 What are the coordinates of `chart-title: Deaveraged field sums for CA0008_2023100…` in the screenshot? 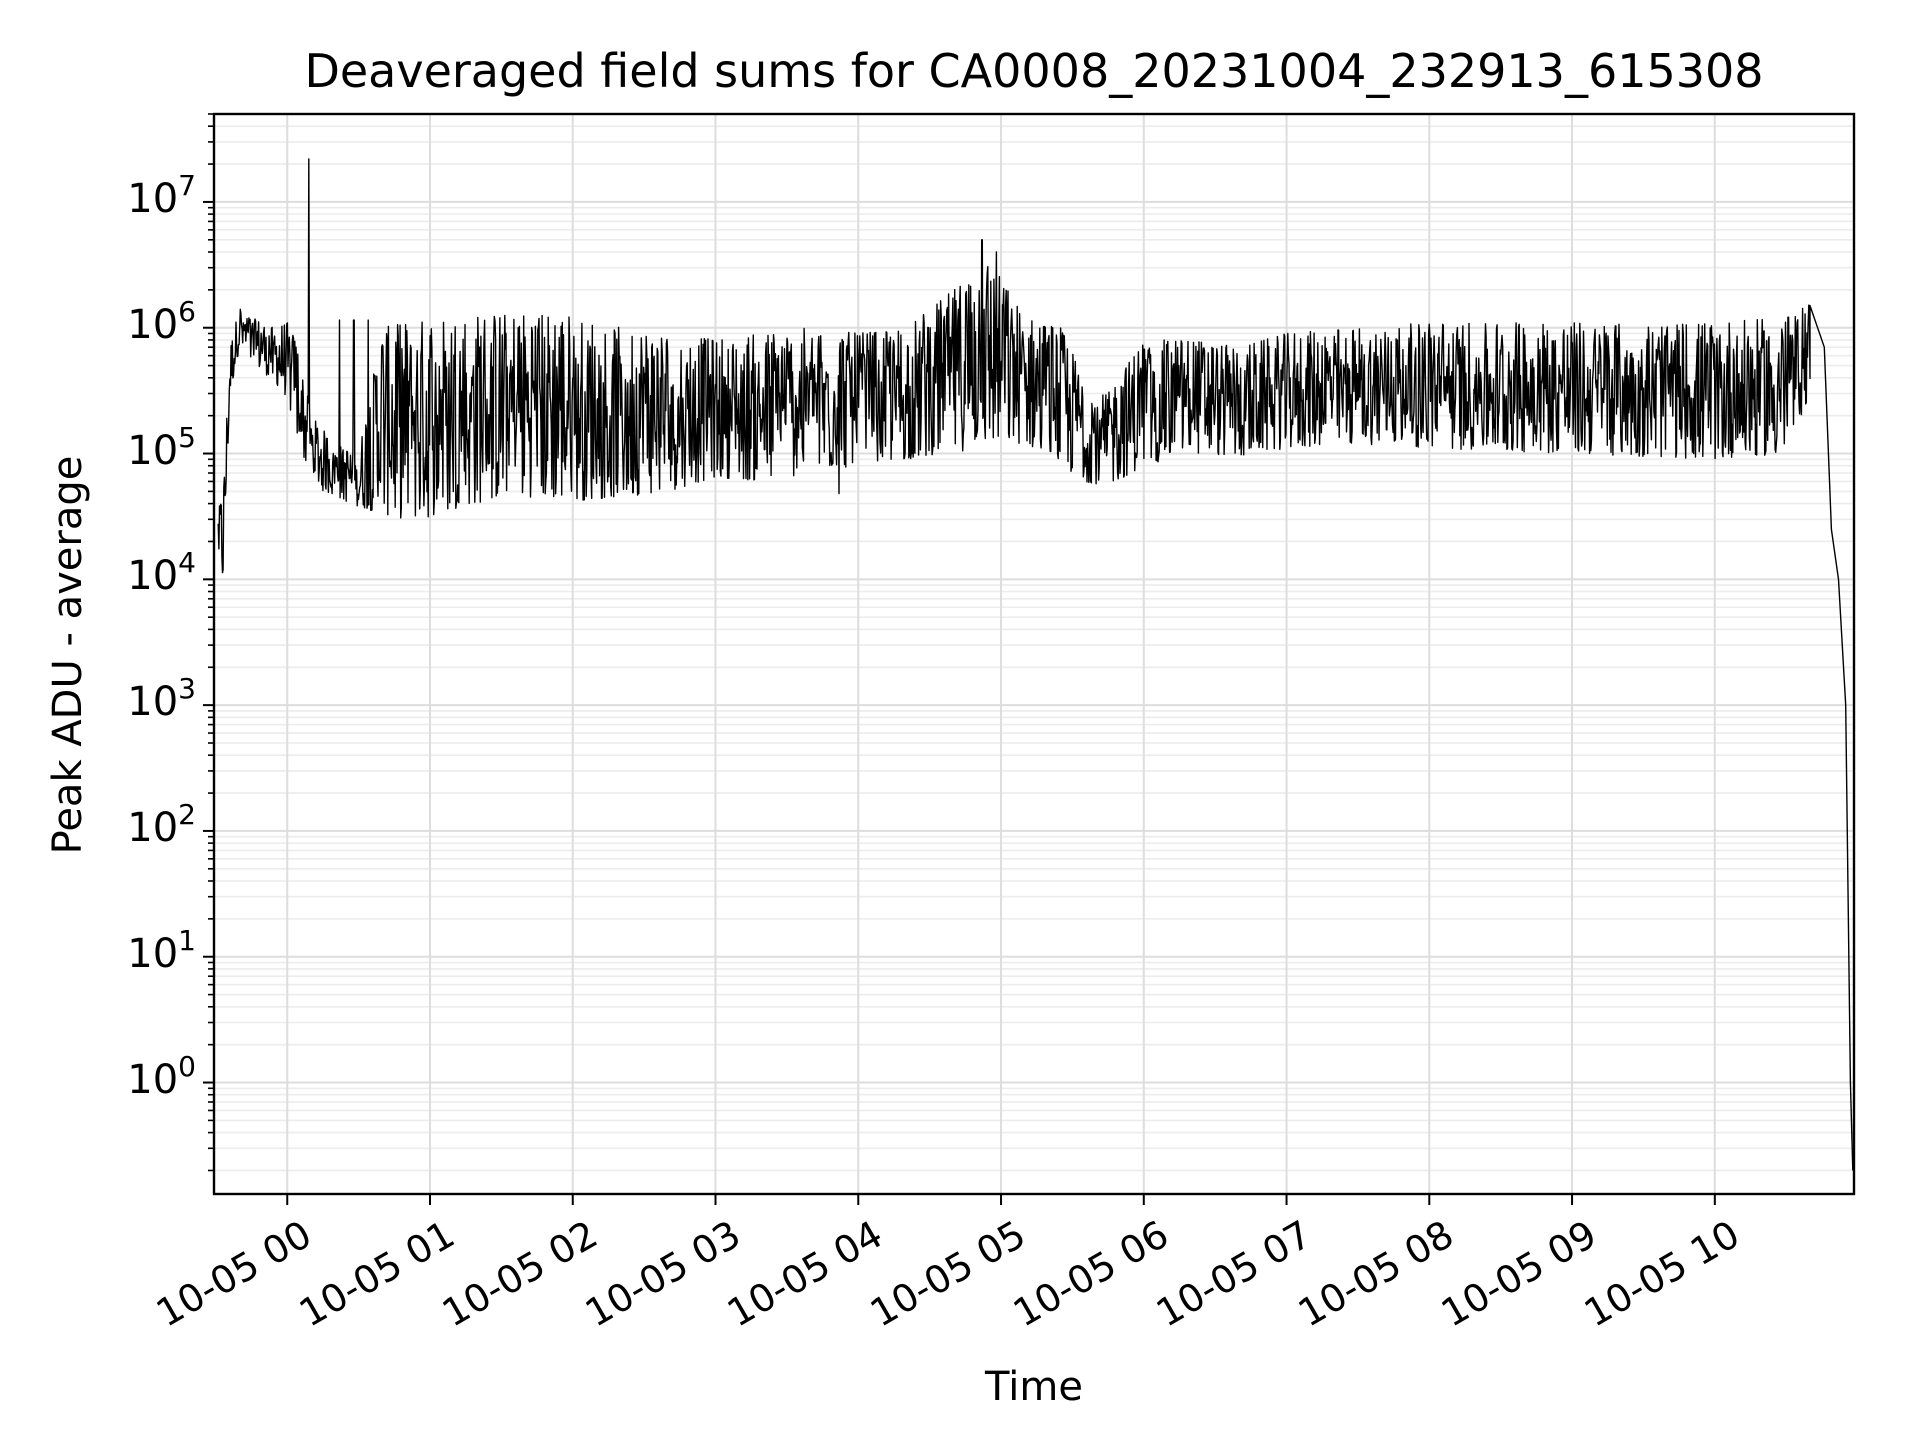 It's located at (1034, 71).